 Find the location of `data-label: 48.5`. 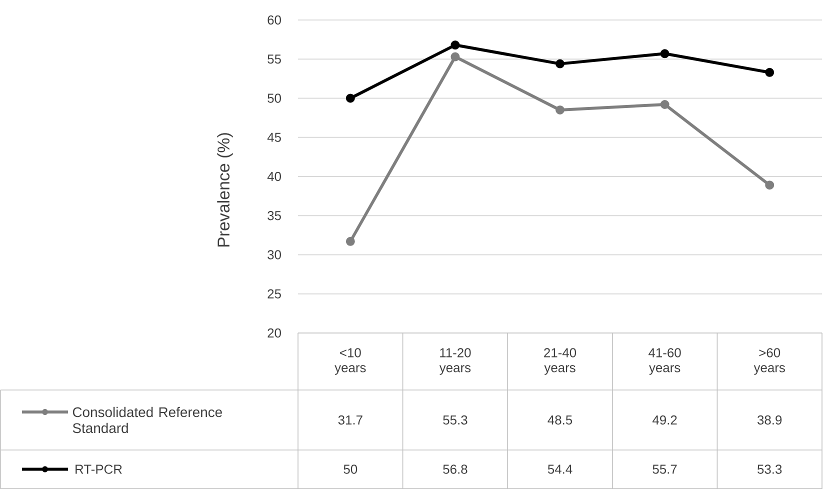

data-label: 48.5 is located at coordinates (560, 420).